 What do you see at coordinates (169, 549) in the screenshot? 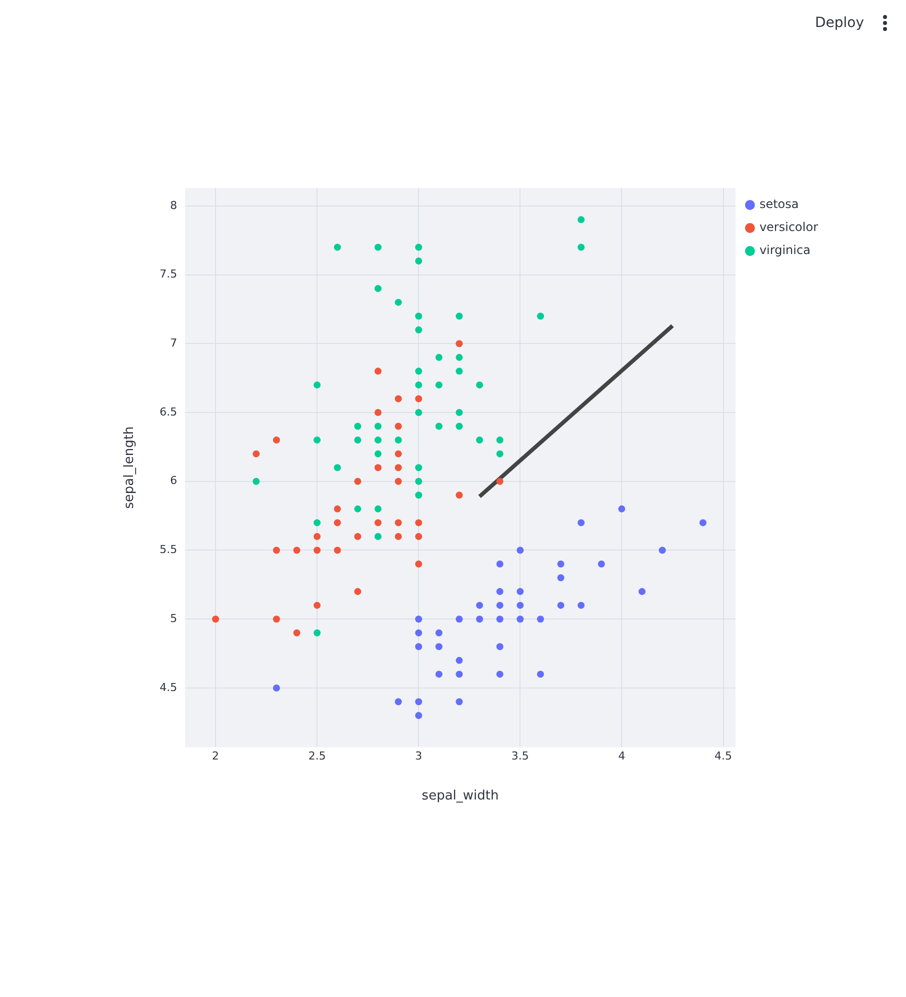
I see `y-tick-label: 5.5` at bounding box center [169, 549].